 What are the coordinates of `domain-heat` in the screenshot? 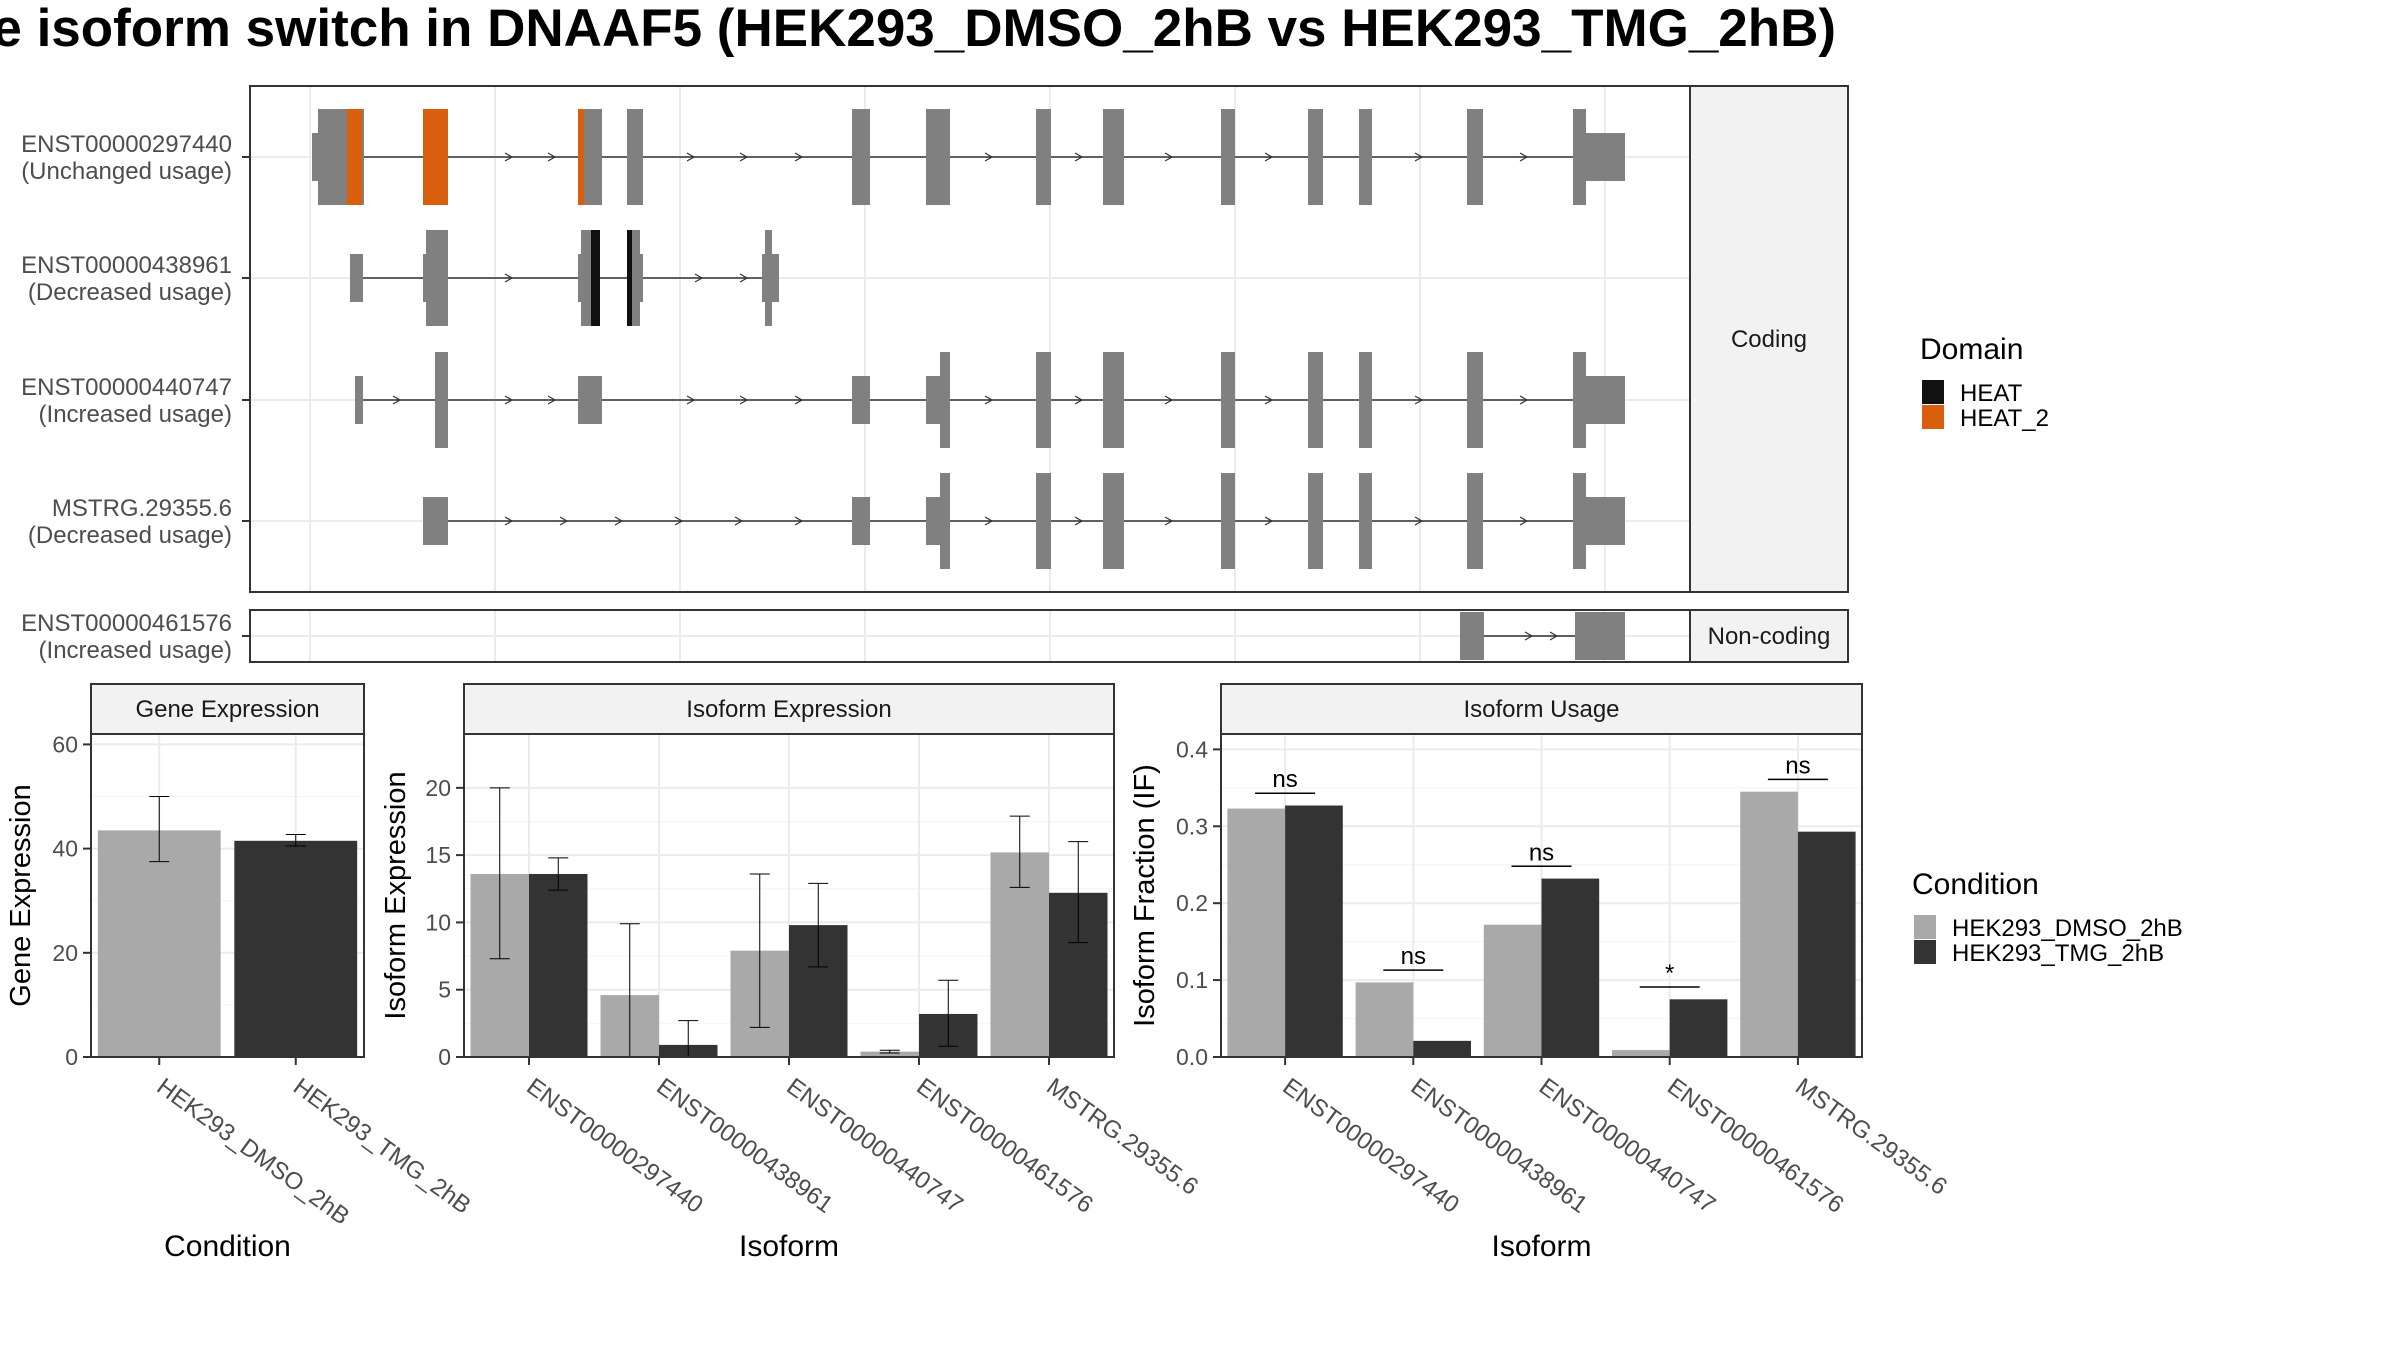 It's located at (629, 278).